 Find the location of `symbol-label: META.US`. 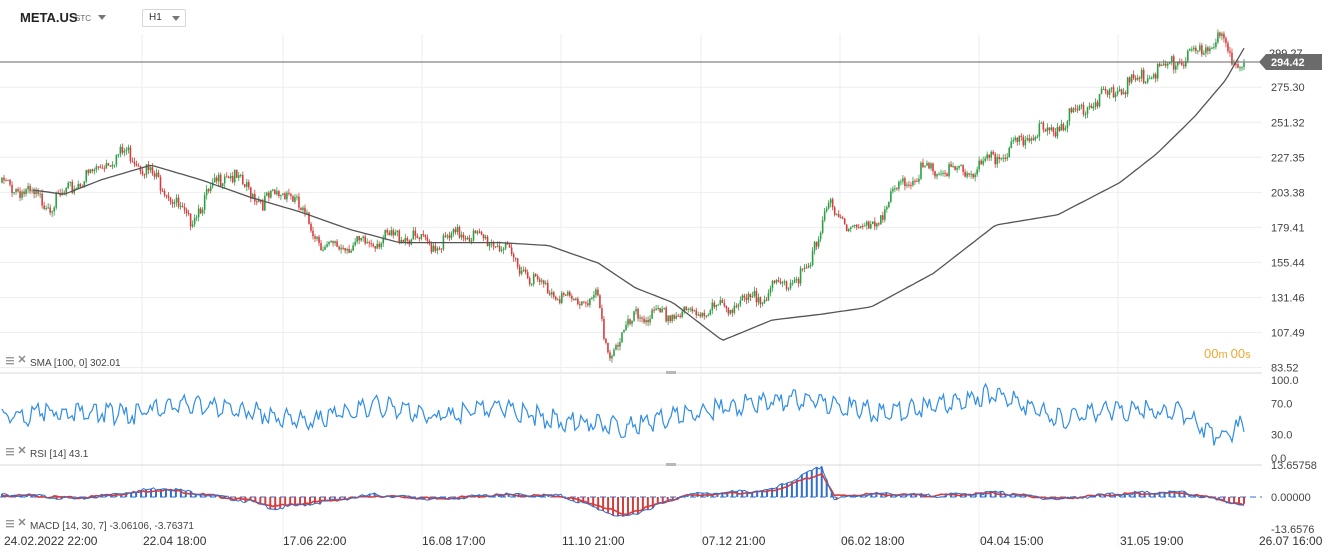

symbol-label: META.US is located at coordinates (49, 17).